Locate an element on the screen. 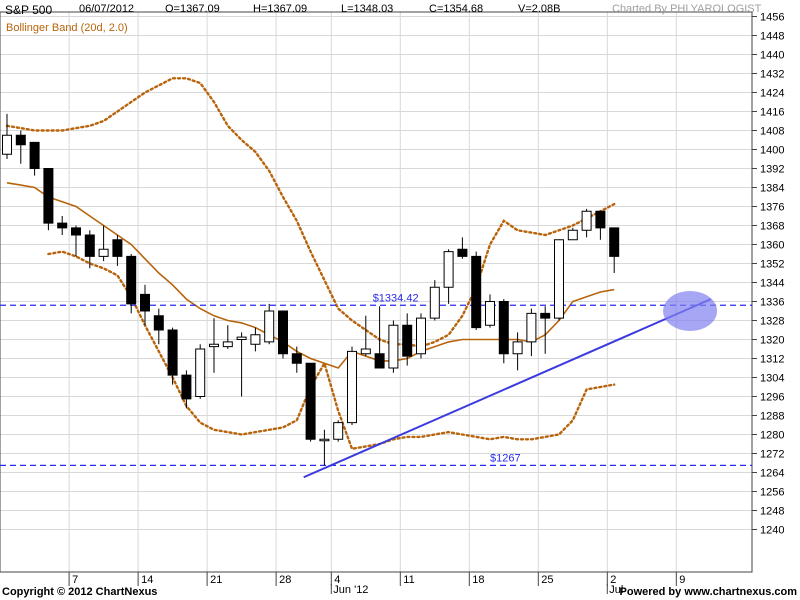  y-tick-label: 1432 is located at coordinates (772, 75).